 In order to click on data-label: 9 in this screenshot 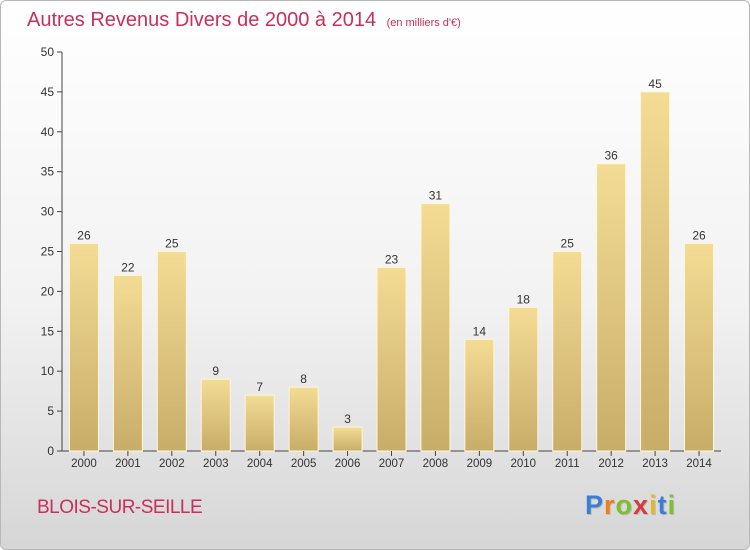, I will do `click(215, 371)`.